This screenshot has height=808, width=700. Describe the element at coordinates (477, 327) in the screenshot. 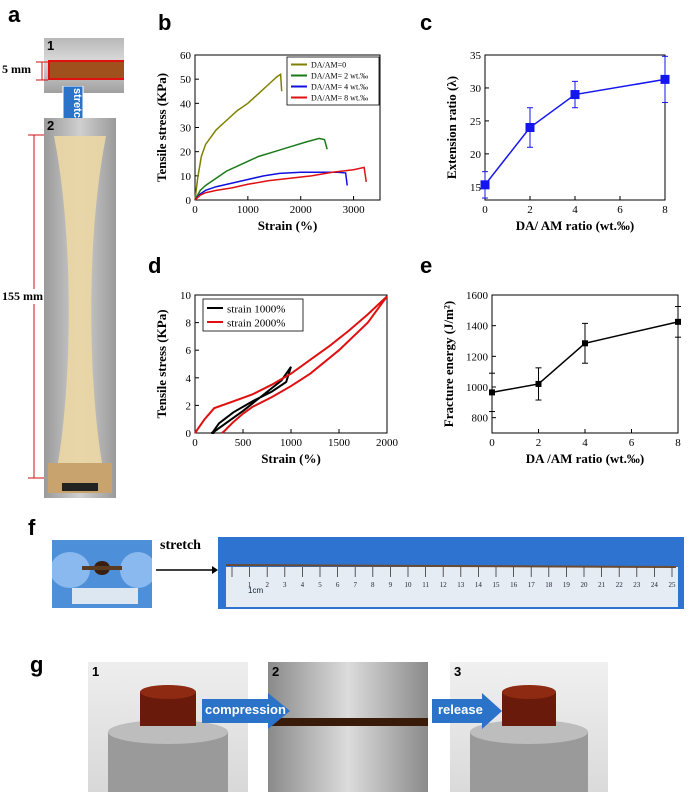

I see `y-tick-label: 1400` at that location.